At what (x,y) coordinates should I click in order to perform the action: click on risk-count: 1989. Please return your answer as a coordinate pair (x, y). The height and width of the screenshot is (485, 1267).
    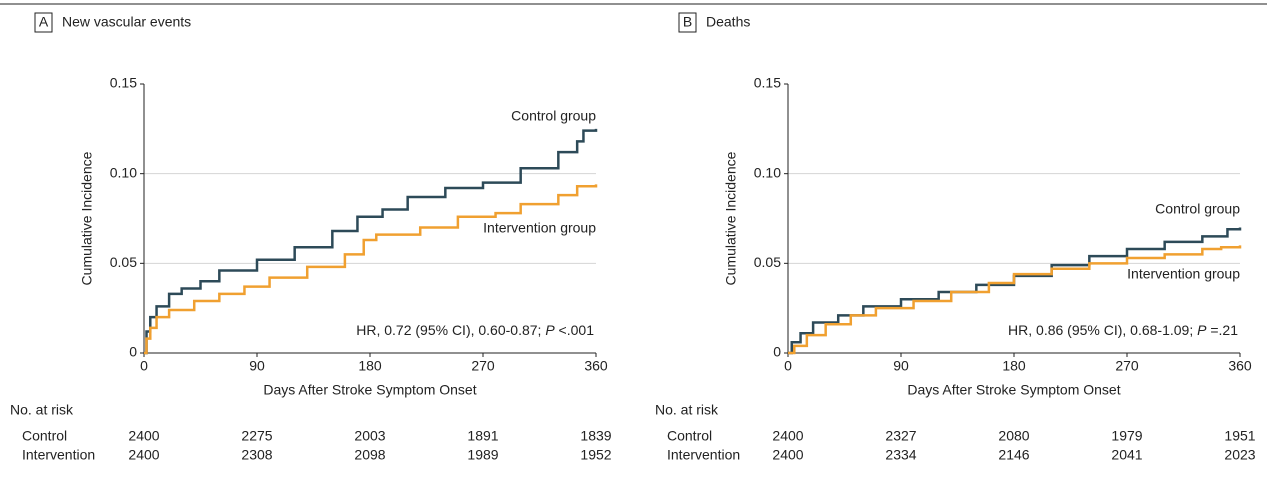
    Looking at the image, I should click on (482, 455).